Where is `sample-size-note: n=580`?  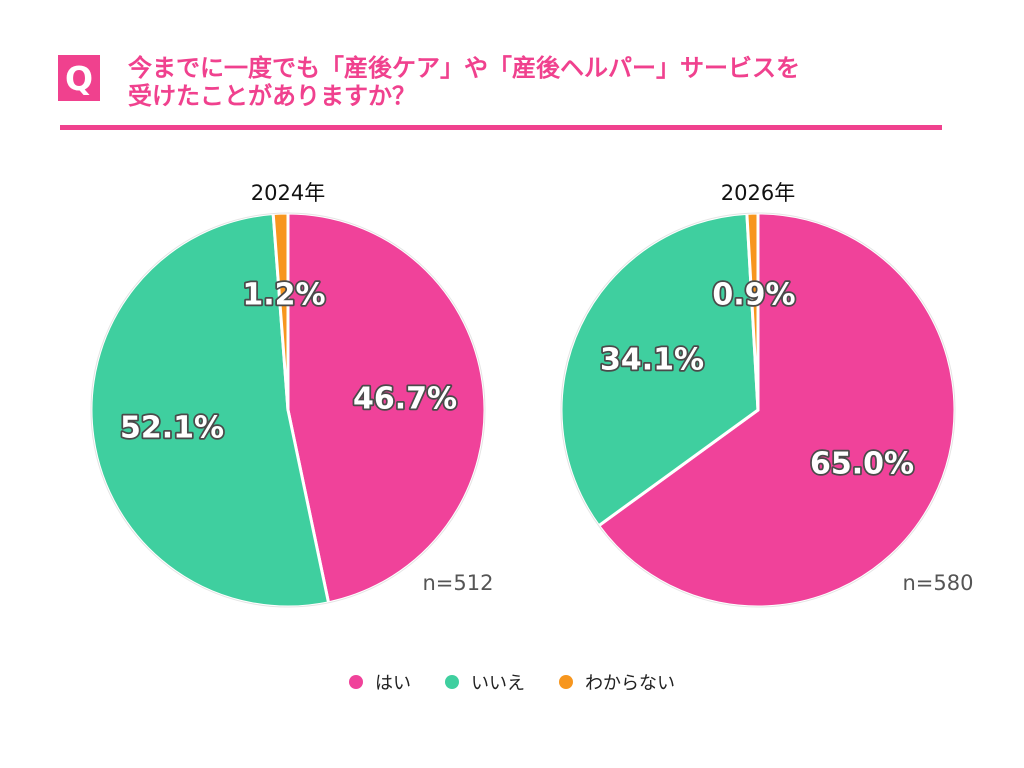 sample-size-note: n=580 is located at coordinates (938, 583).